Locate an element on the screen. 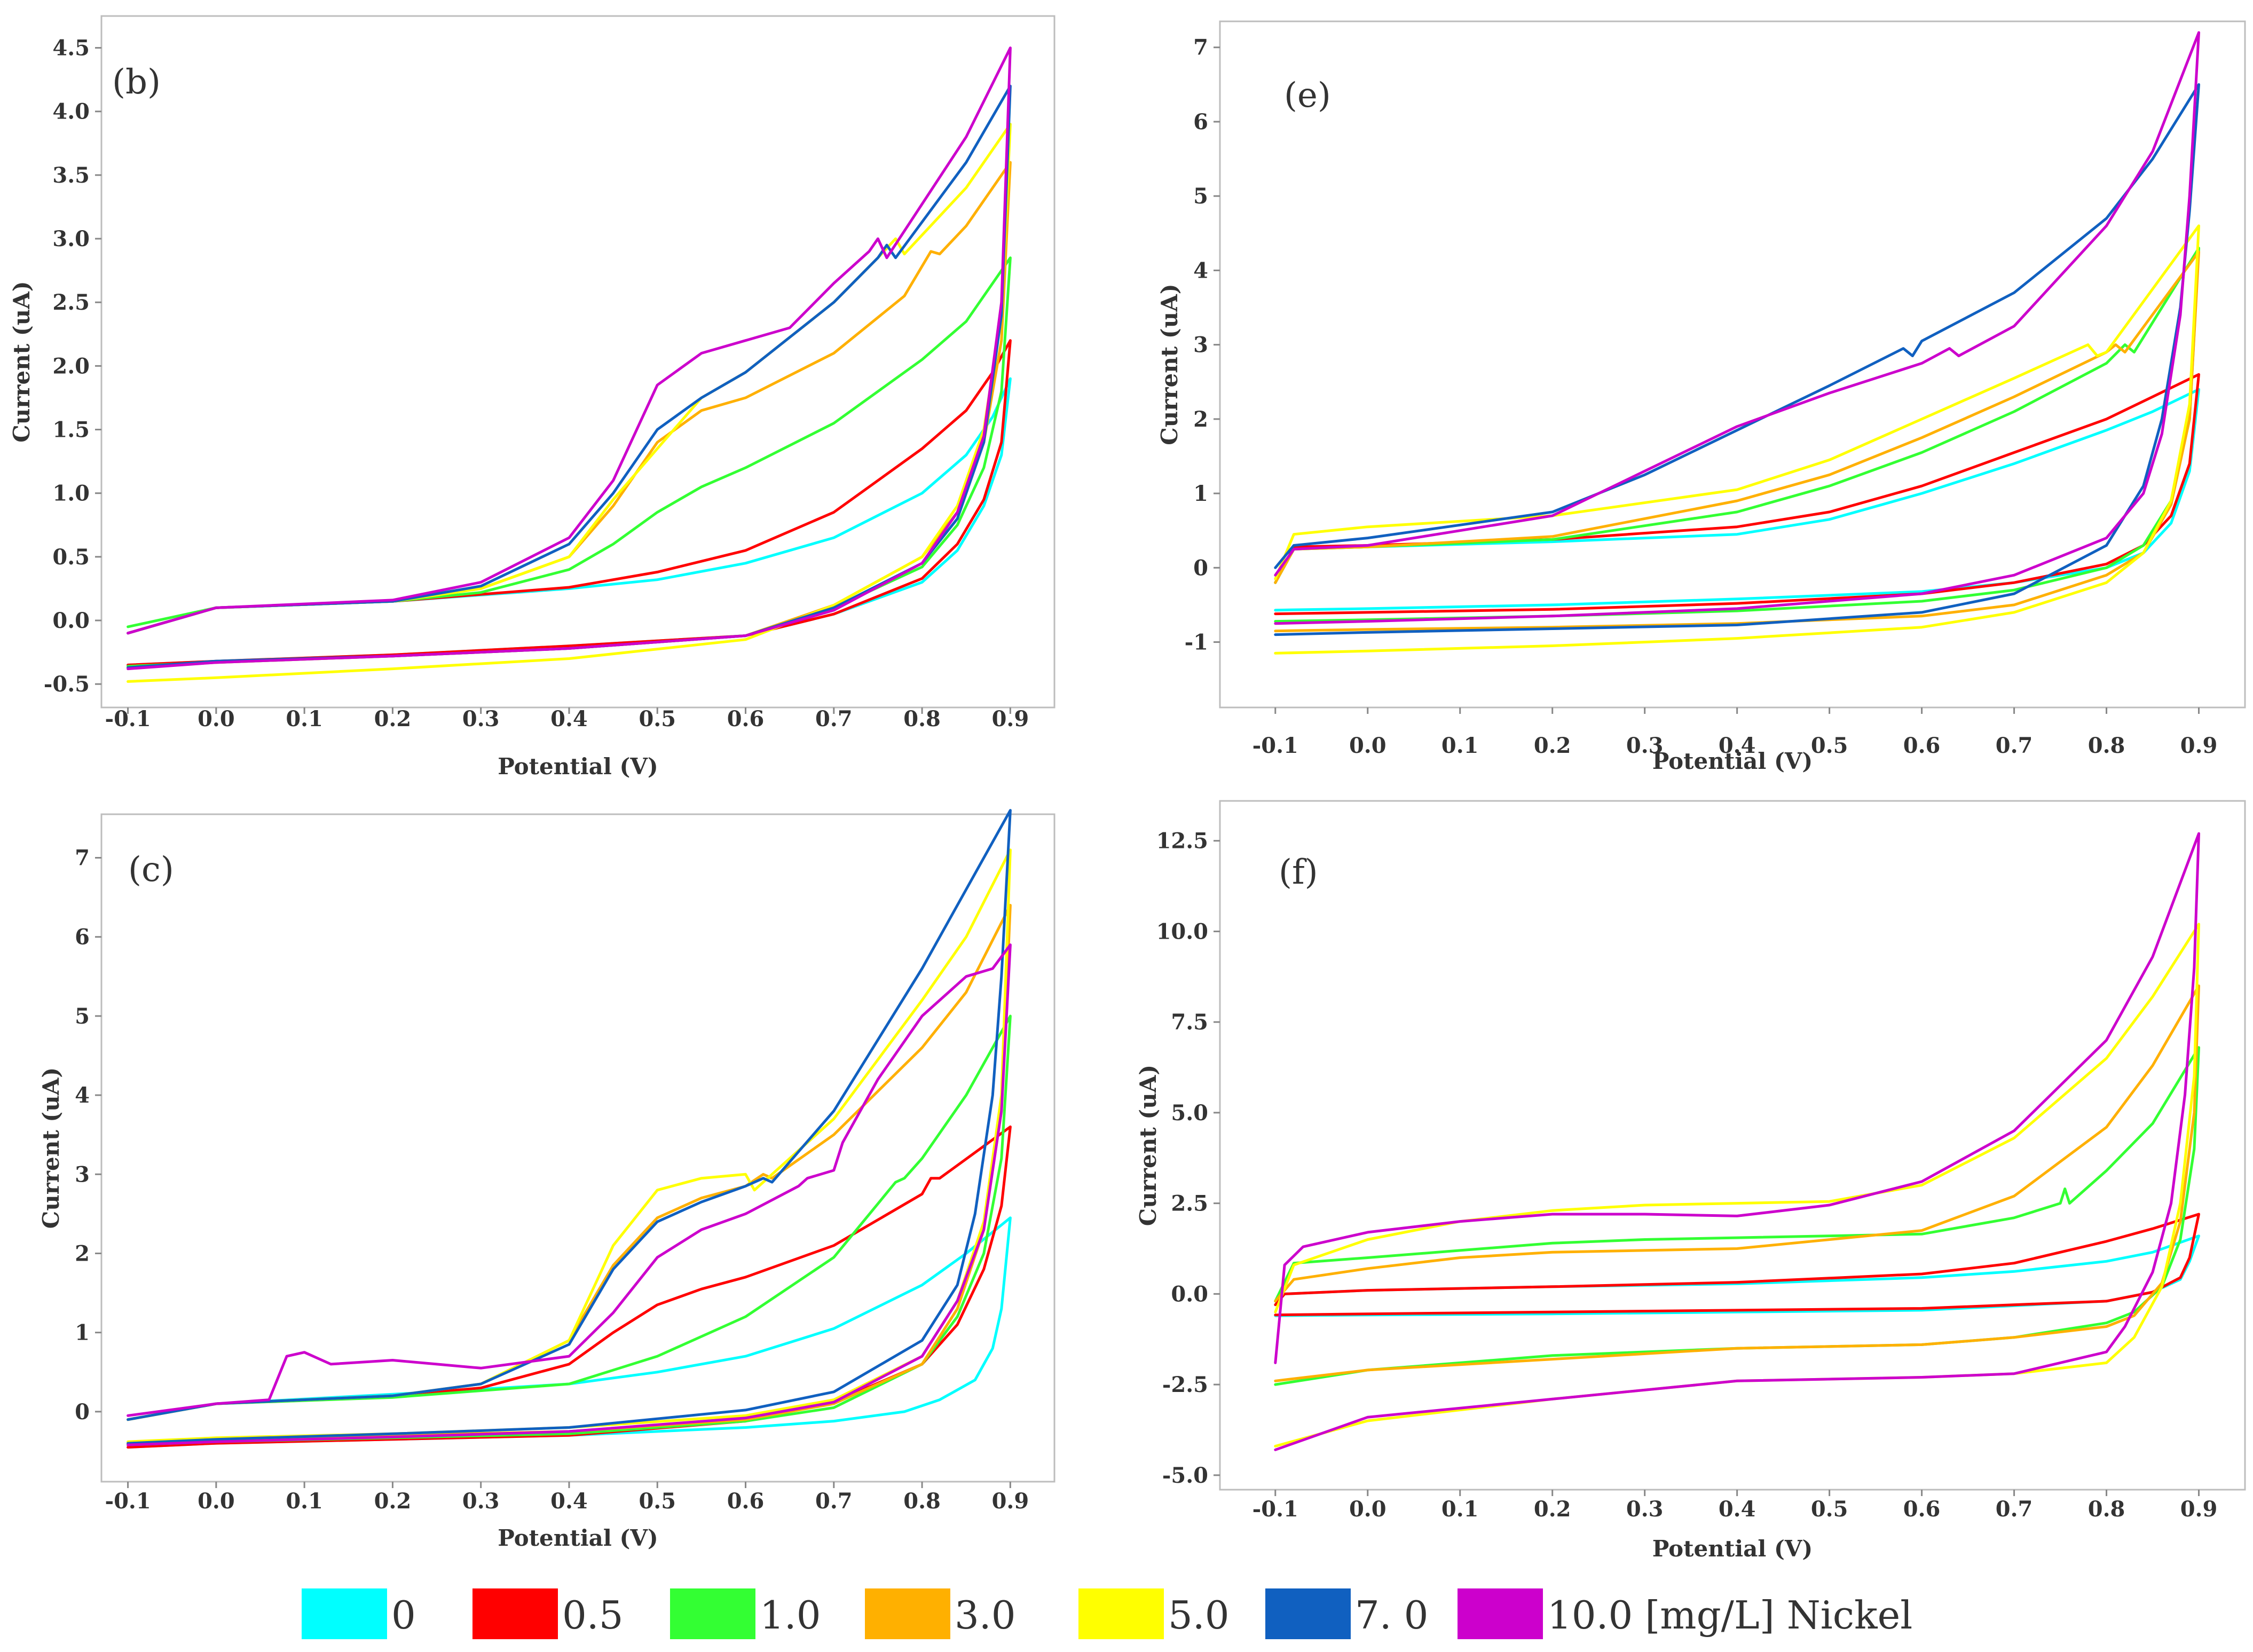  y-tick-label: 10.0 is located at coordinates (1182, 931).